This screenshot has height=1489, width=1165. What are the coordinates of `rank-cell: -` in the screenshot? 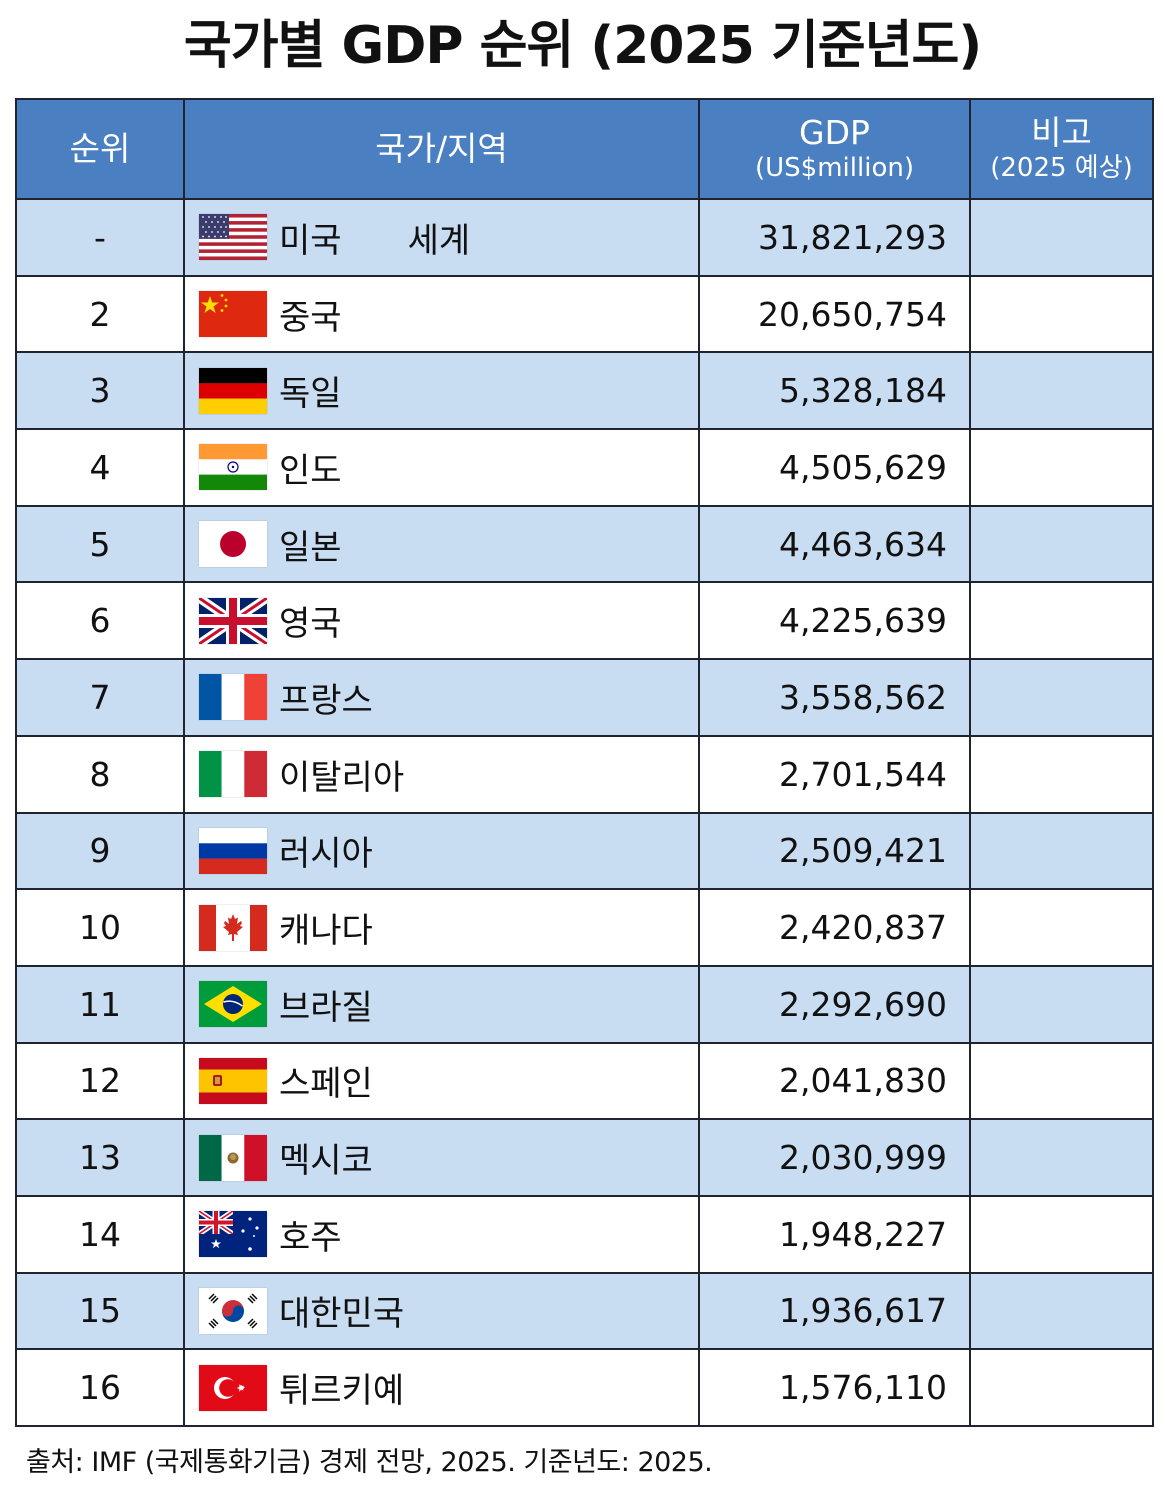 It's located at (100, 237).